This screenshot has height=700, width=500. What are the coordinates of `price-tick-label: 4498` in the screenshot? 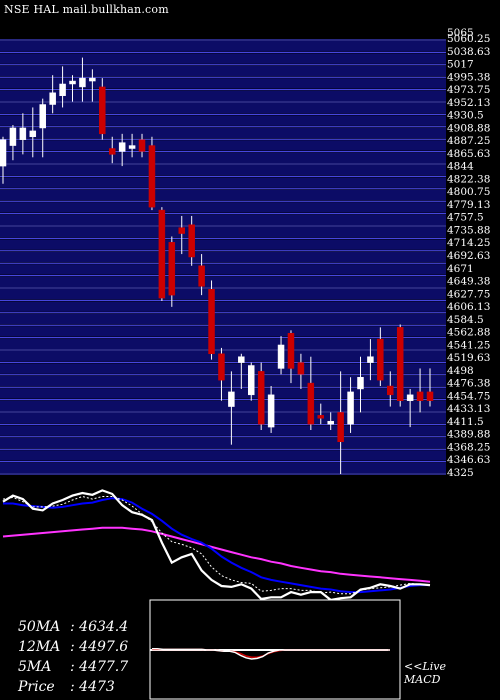 It's located at (460, 371).